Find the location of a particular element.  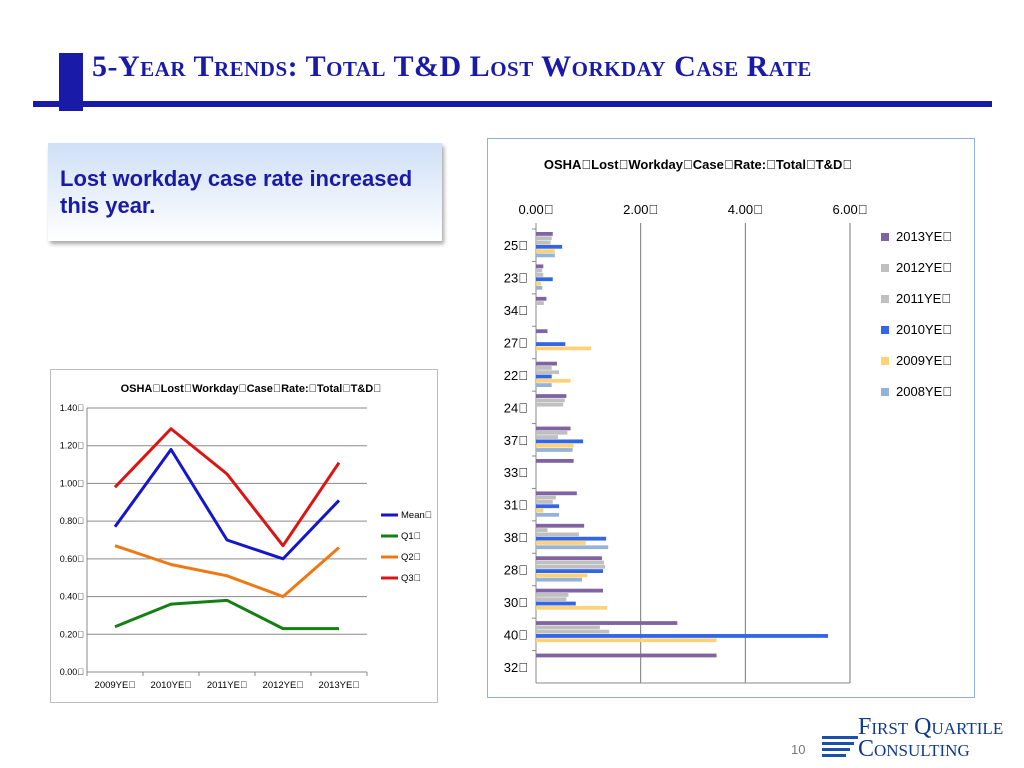

bar-category-label: 24  is located at coordinates (516, 407).